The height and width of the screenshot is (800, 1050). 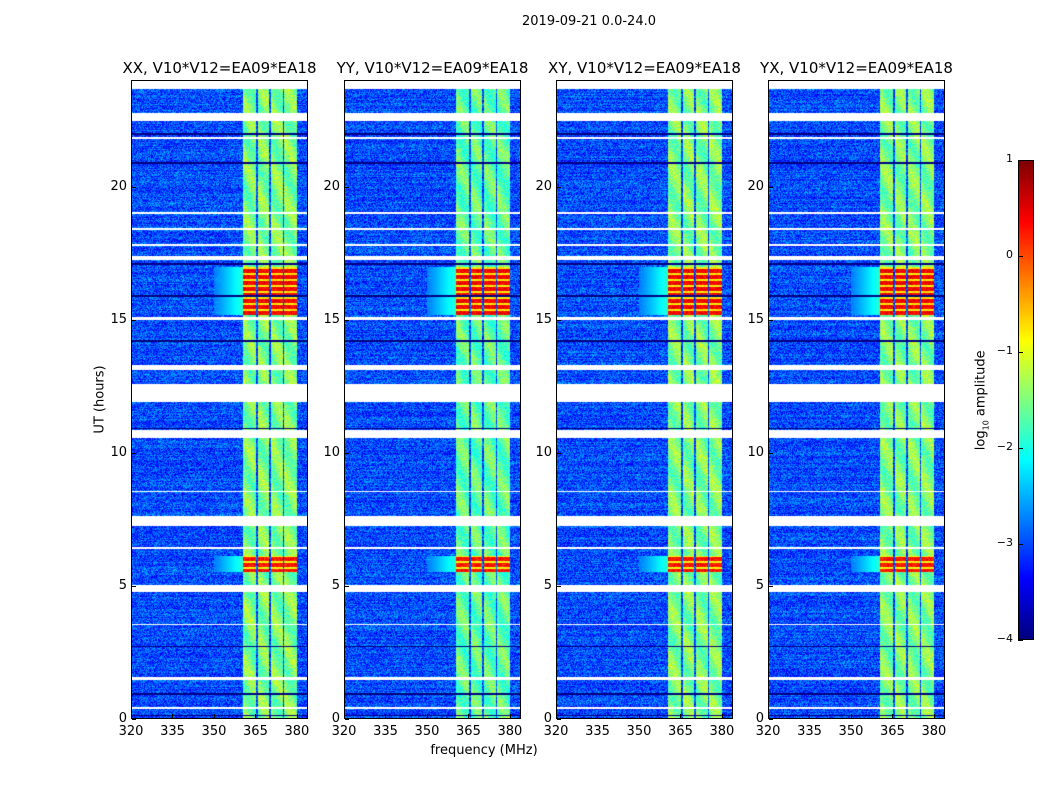 What do you see at coordinates (1004, 638) in the screenshot?
I see `colorbar-tick-label: −4` at bounding box center [1004, 638].